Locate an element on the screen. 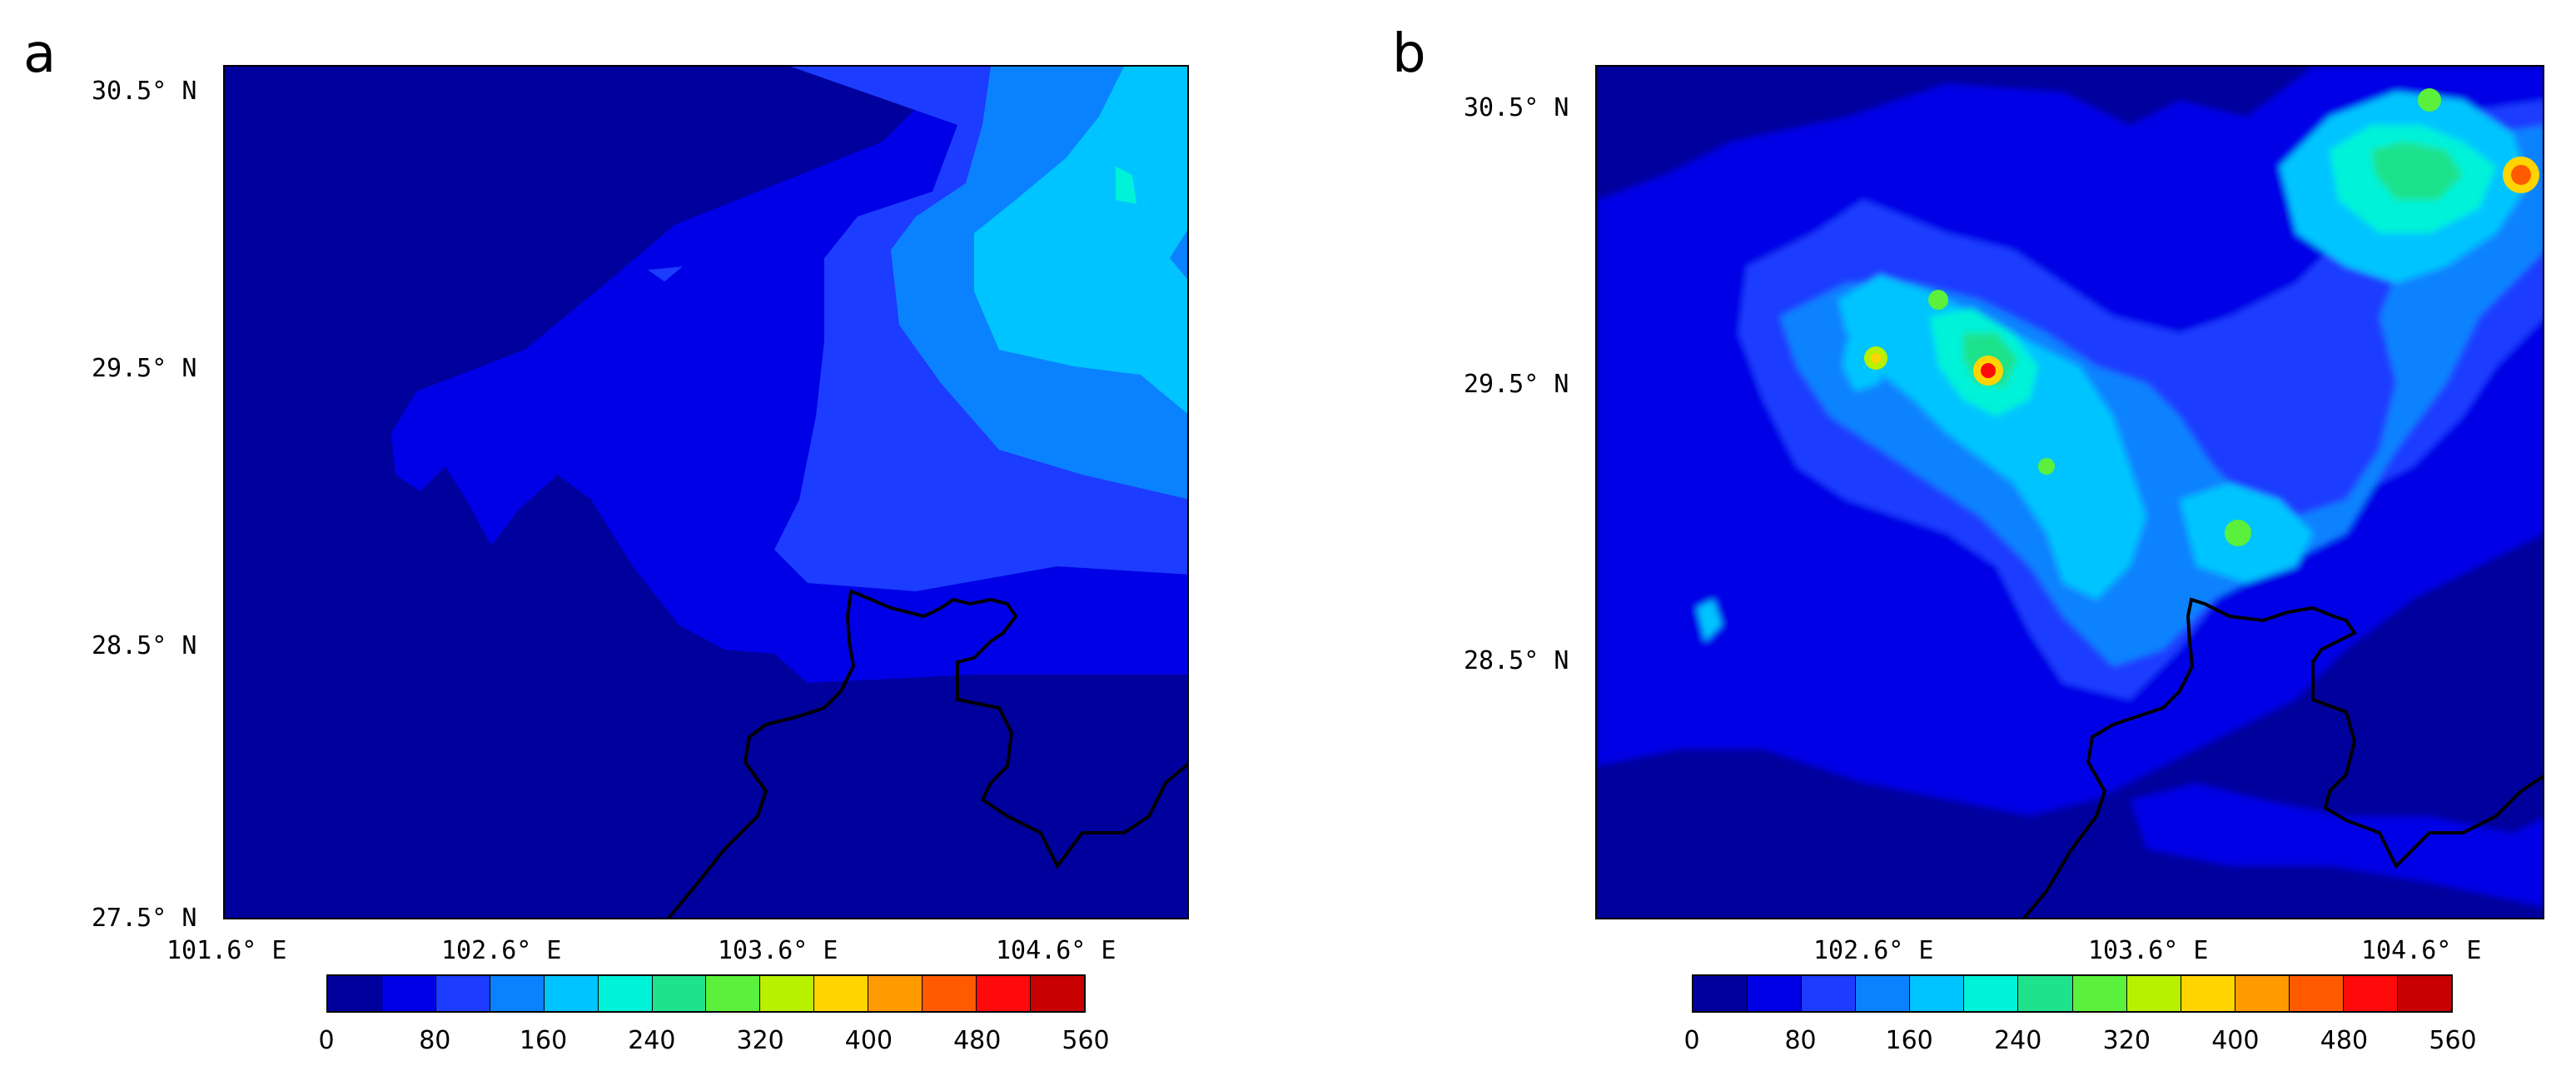 The image size is (2576, 1091). panel-a-lon-tick-3: 103.6° E is located at coordinates (778, 950).